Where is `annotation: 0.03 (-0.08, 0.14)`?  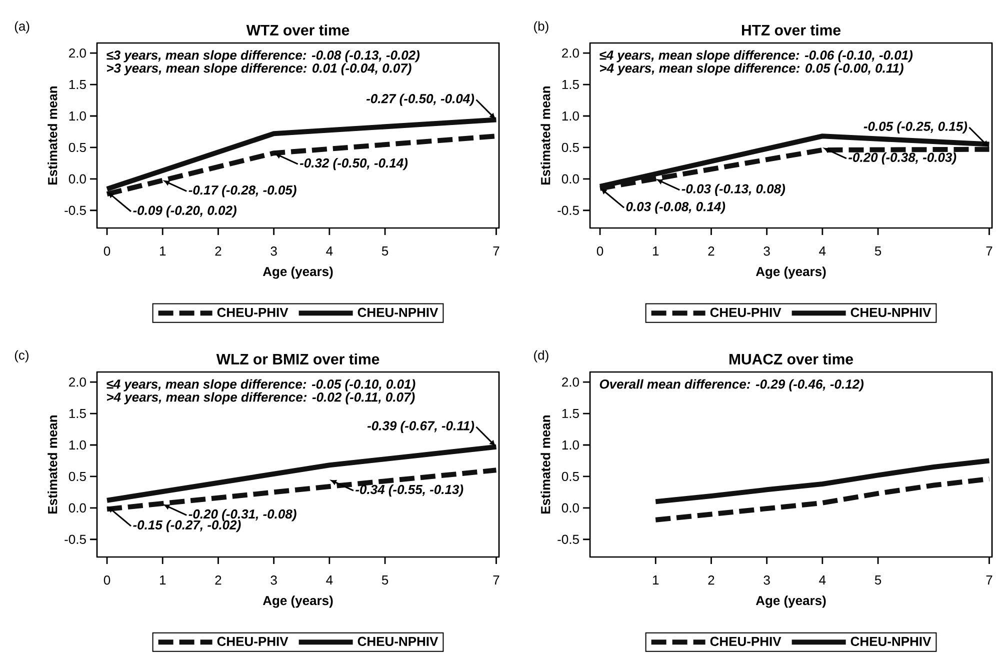 annotation: 0.03 (-0.08, 0.14) is located at coordinates (676, 208).